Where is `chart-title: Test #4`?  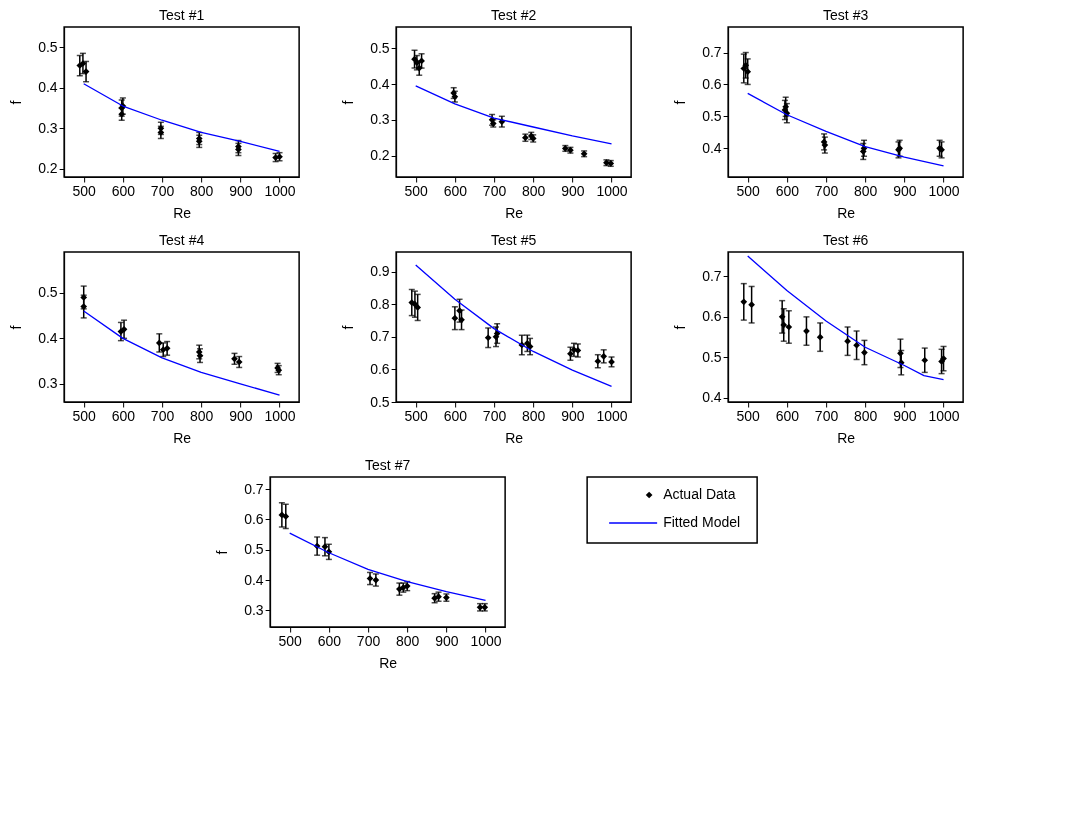
chart-title: Test #4 is located at coordinates (182, 240).